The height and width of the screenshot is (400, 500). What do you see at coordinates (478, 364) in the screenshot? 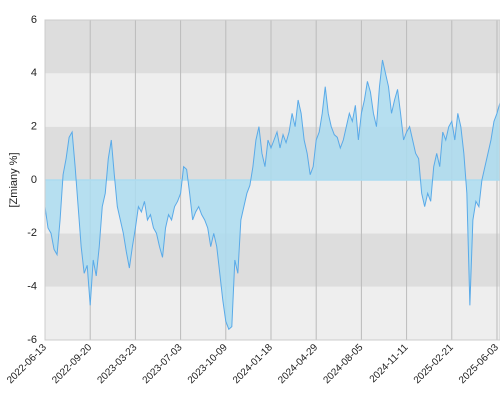
I see `x-tick-label: 2025-06-03` at bounding box center [478, 364].